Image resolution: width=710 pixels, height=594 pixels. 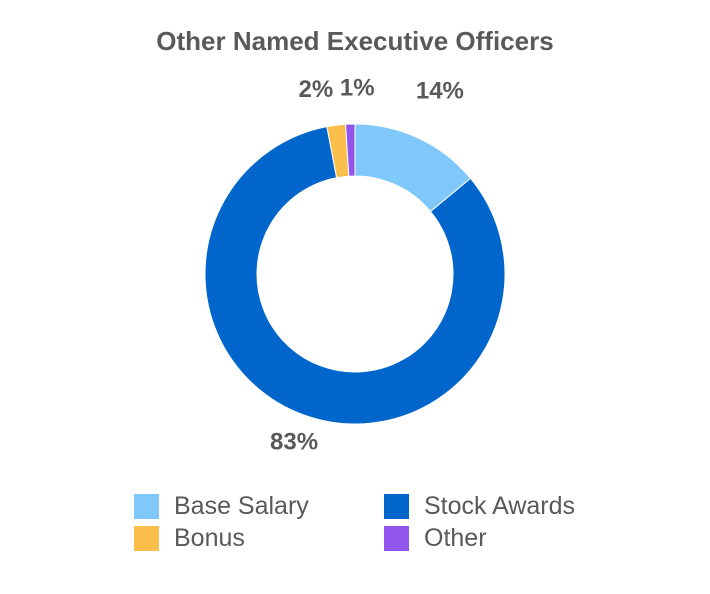 I want to click on legend-label-stock-awards: Stock Awards, so click(x=500, y=505).